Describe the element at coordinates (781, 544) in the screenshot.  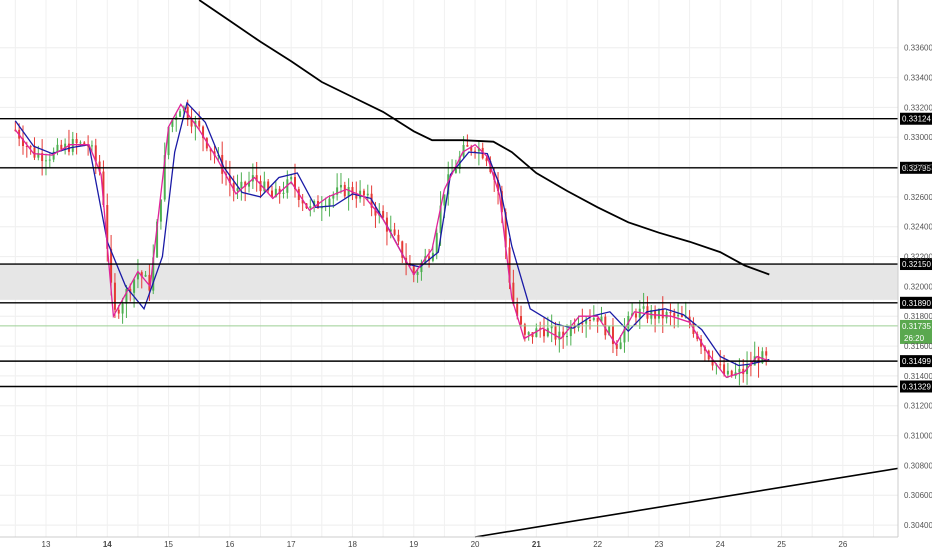
I see `x-tick-label: 25` at that location.